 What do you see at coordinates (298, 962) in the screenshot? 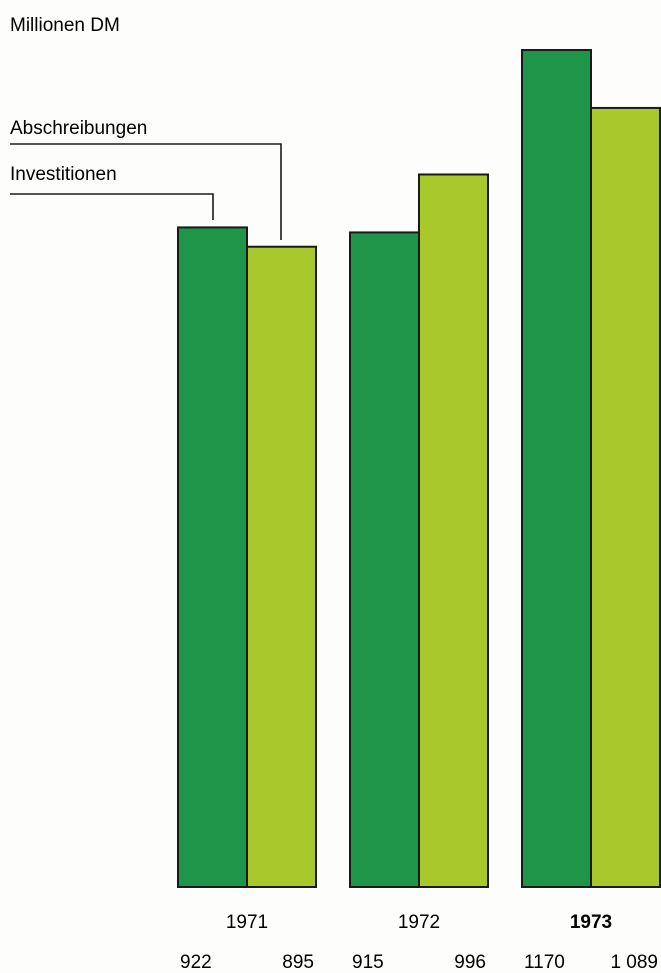
I see `value-label-abschreibungen-1971: 895` at bounding box center [298, 962].